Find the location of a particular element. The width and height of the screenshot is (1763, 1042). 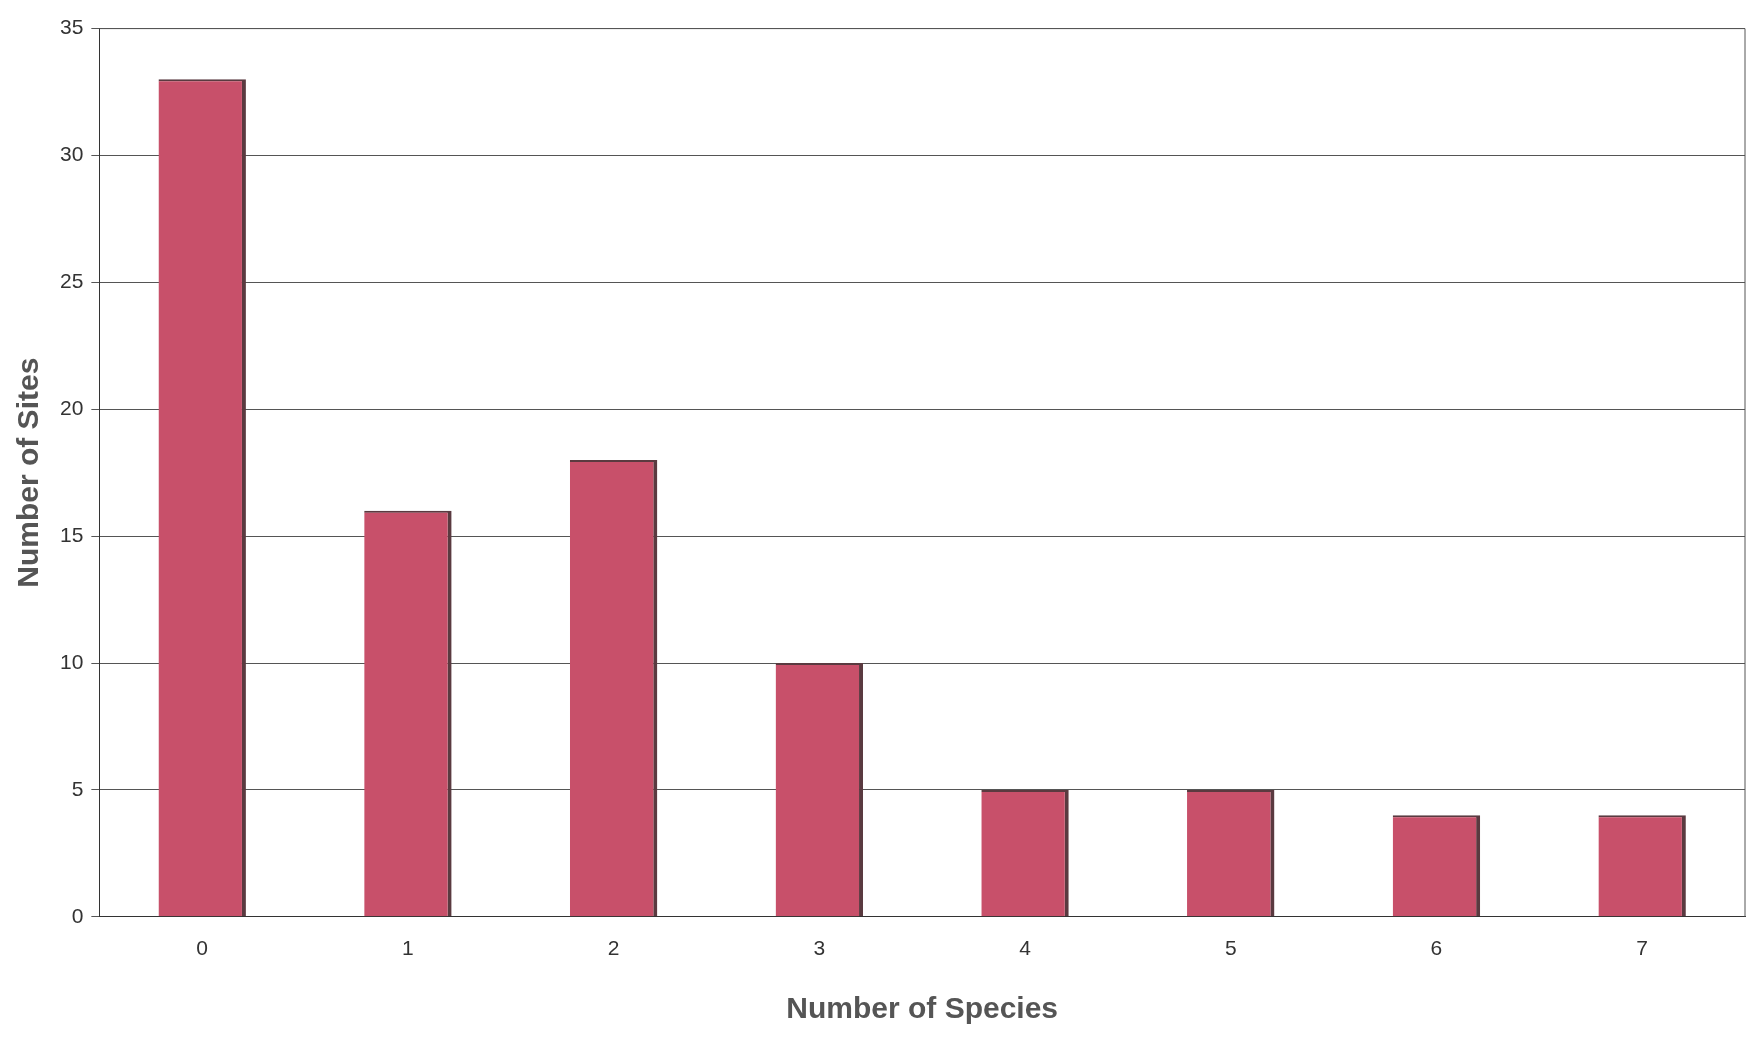

x-tick-label: 7 is located at coordinates (1642, 948).